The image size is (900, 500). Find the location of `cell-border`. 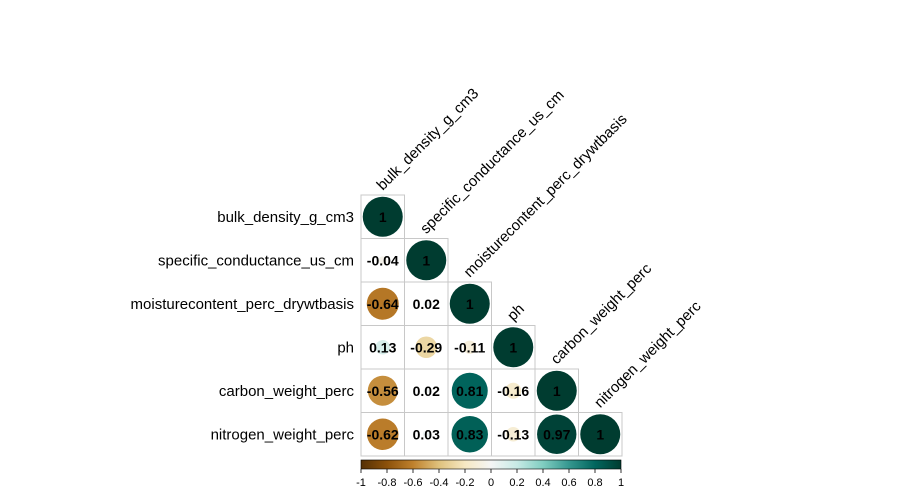

cell-border is located at coordinates (600, 434).